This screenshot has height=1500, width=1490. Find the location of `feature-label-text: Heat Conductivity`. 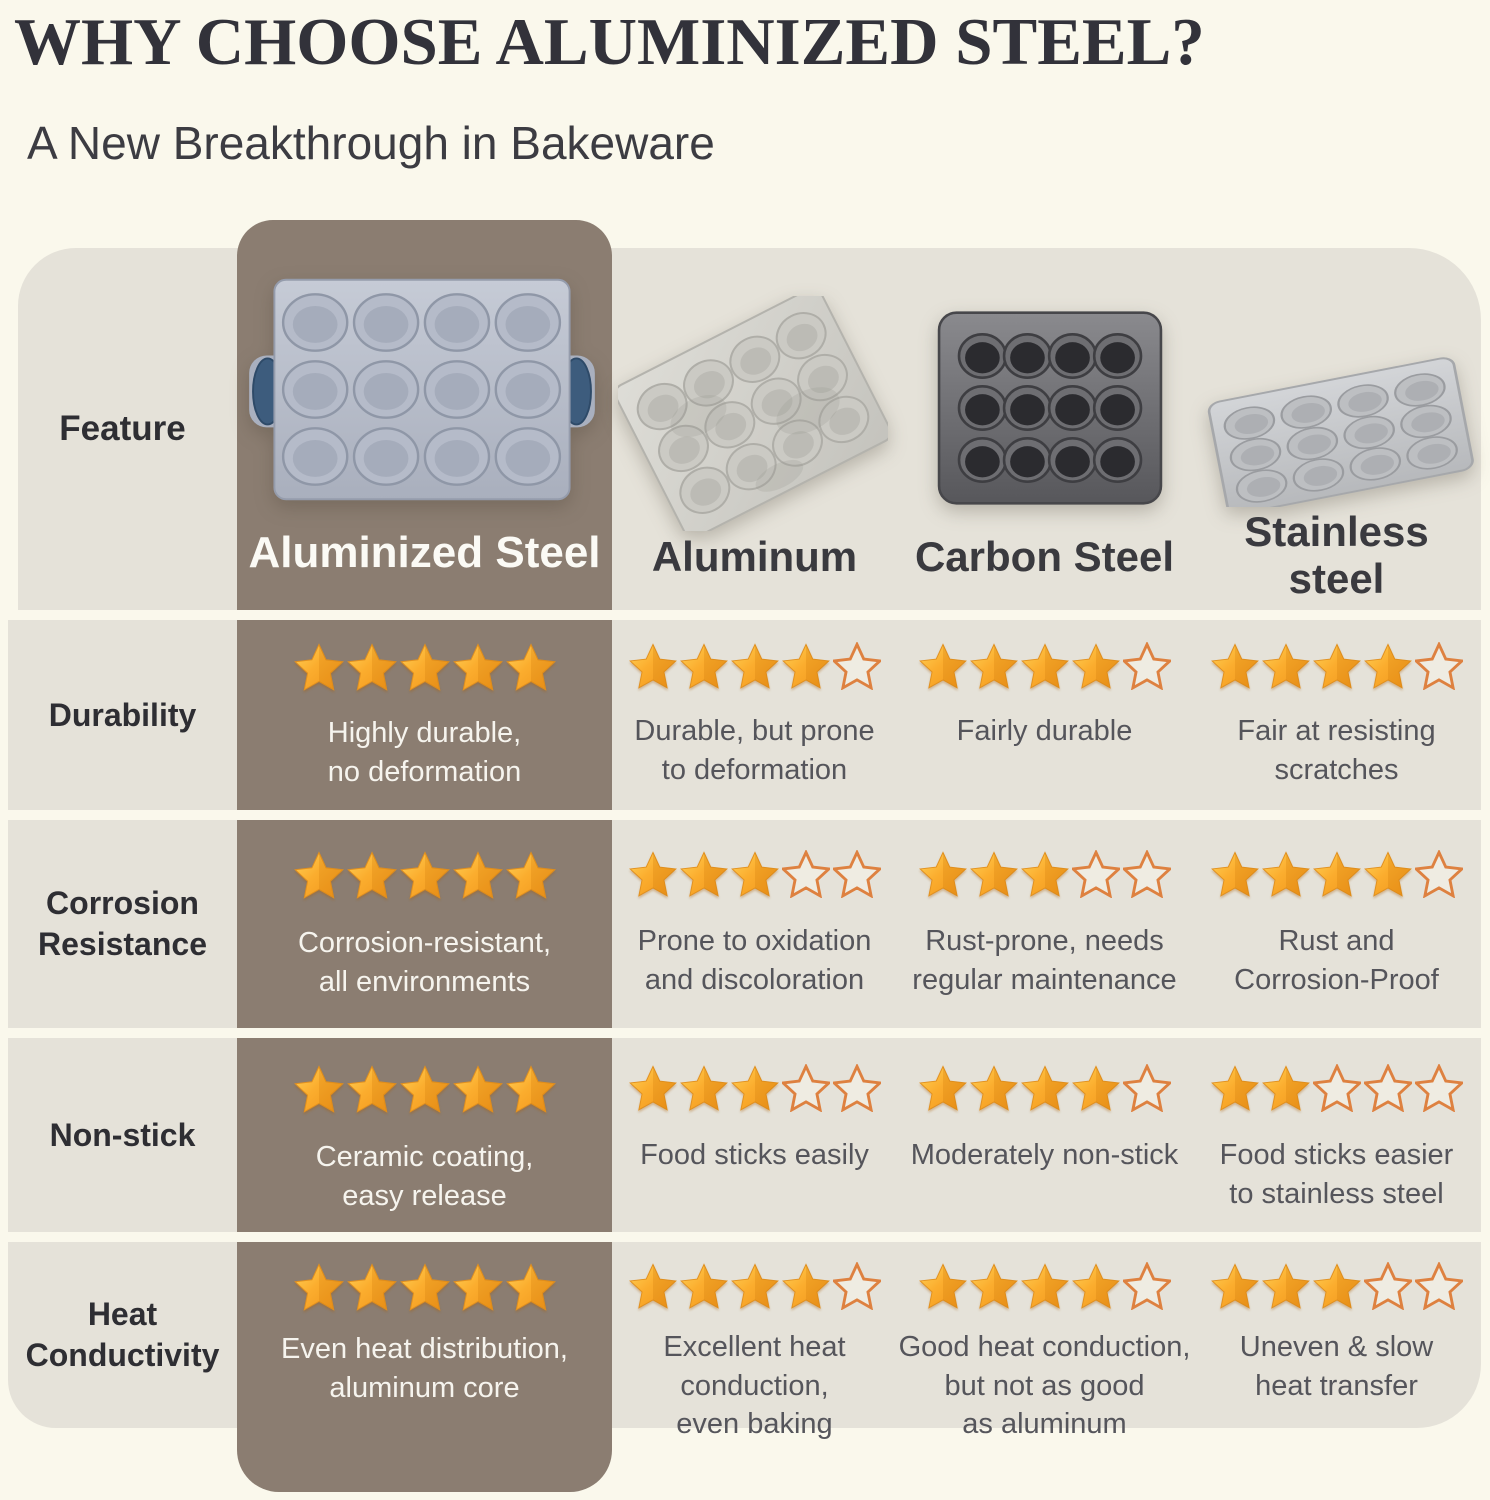

feature-label-text: Heat Conductivity is located at coordinates (122, 1334).